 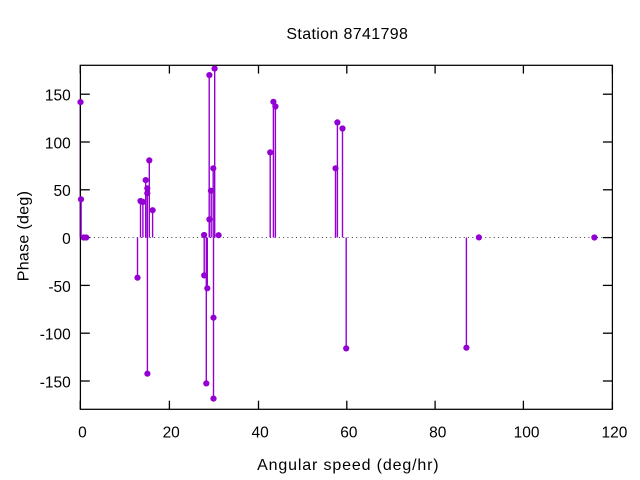 What do you see at coordinates (260, 433) in the screenshot?
I see `svg-text: 40` at bounding box center [260, 433].